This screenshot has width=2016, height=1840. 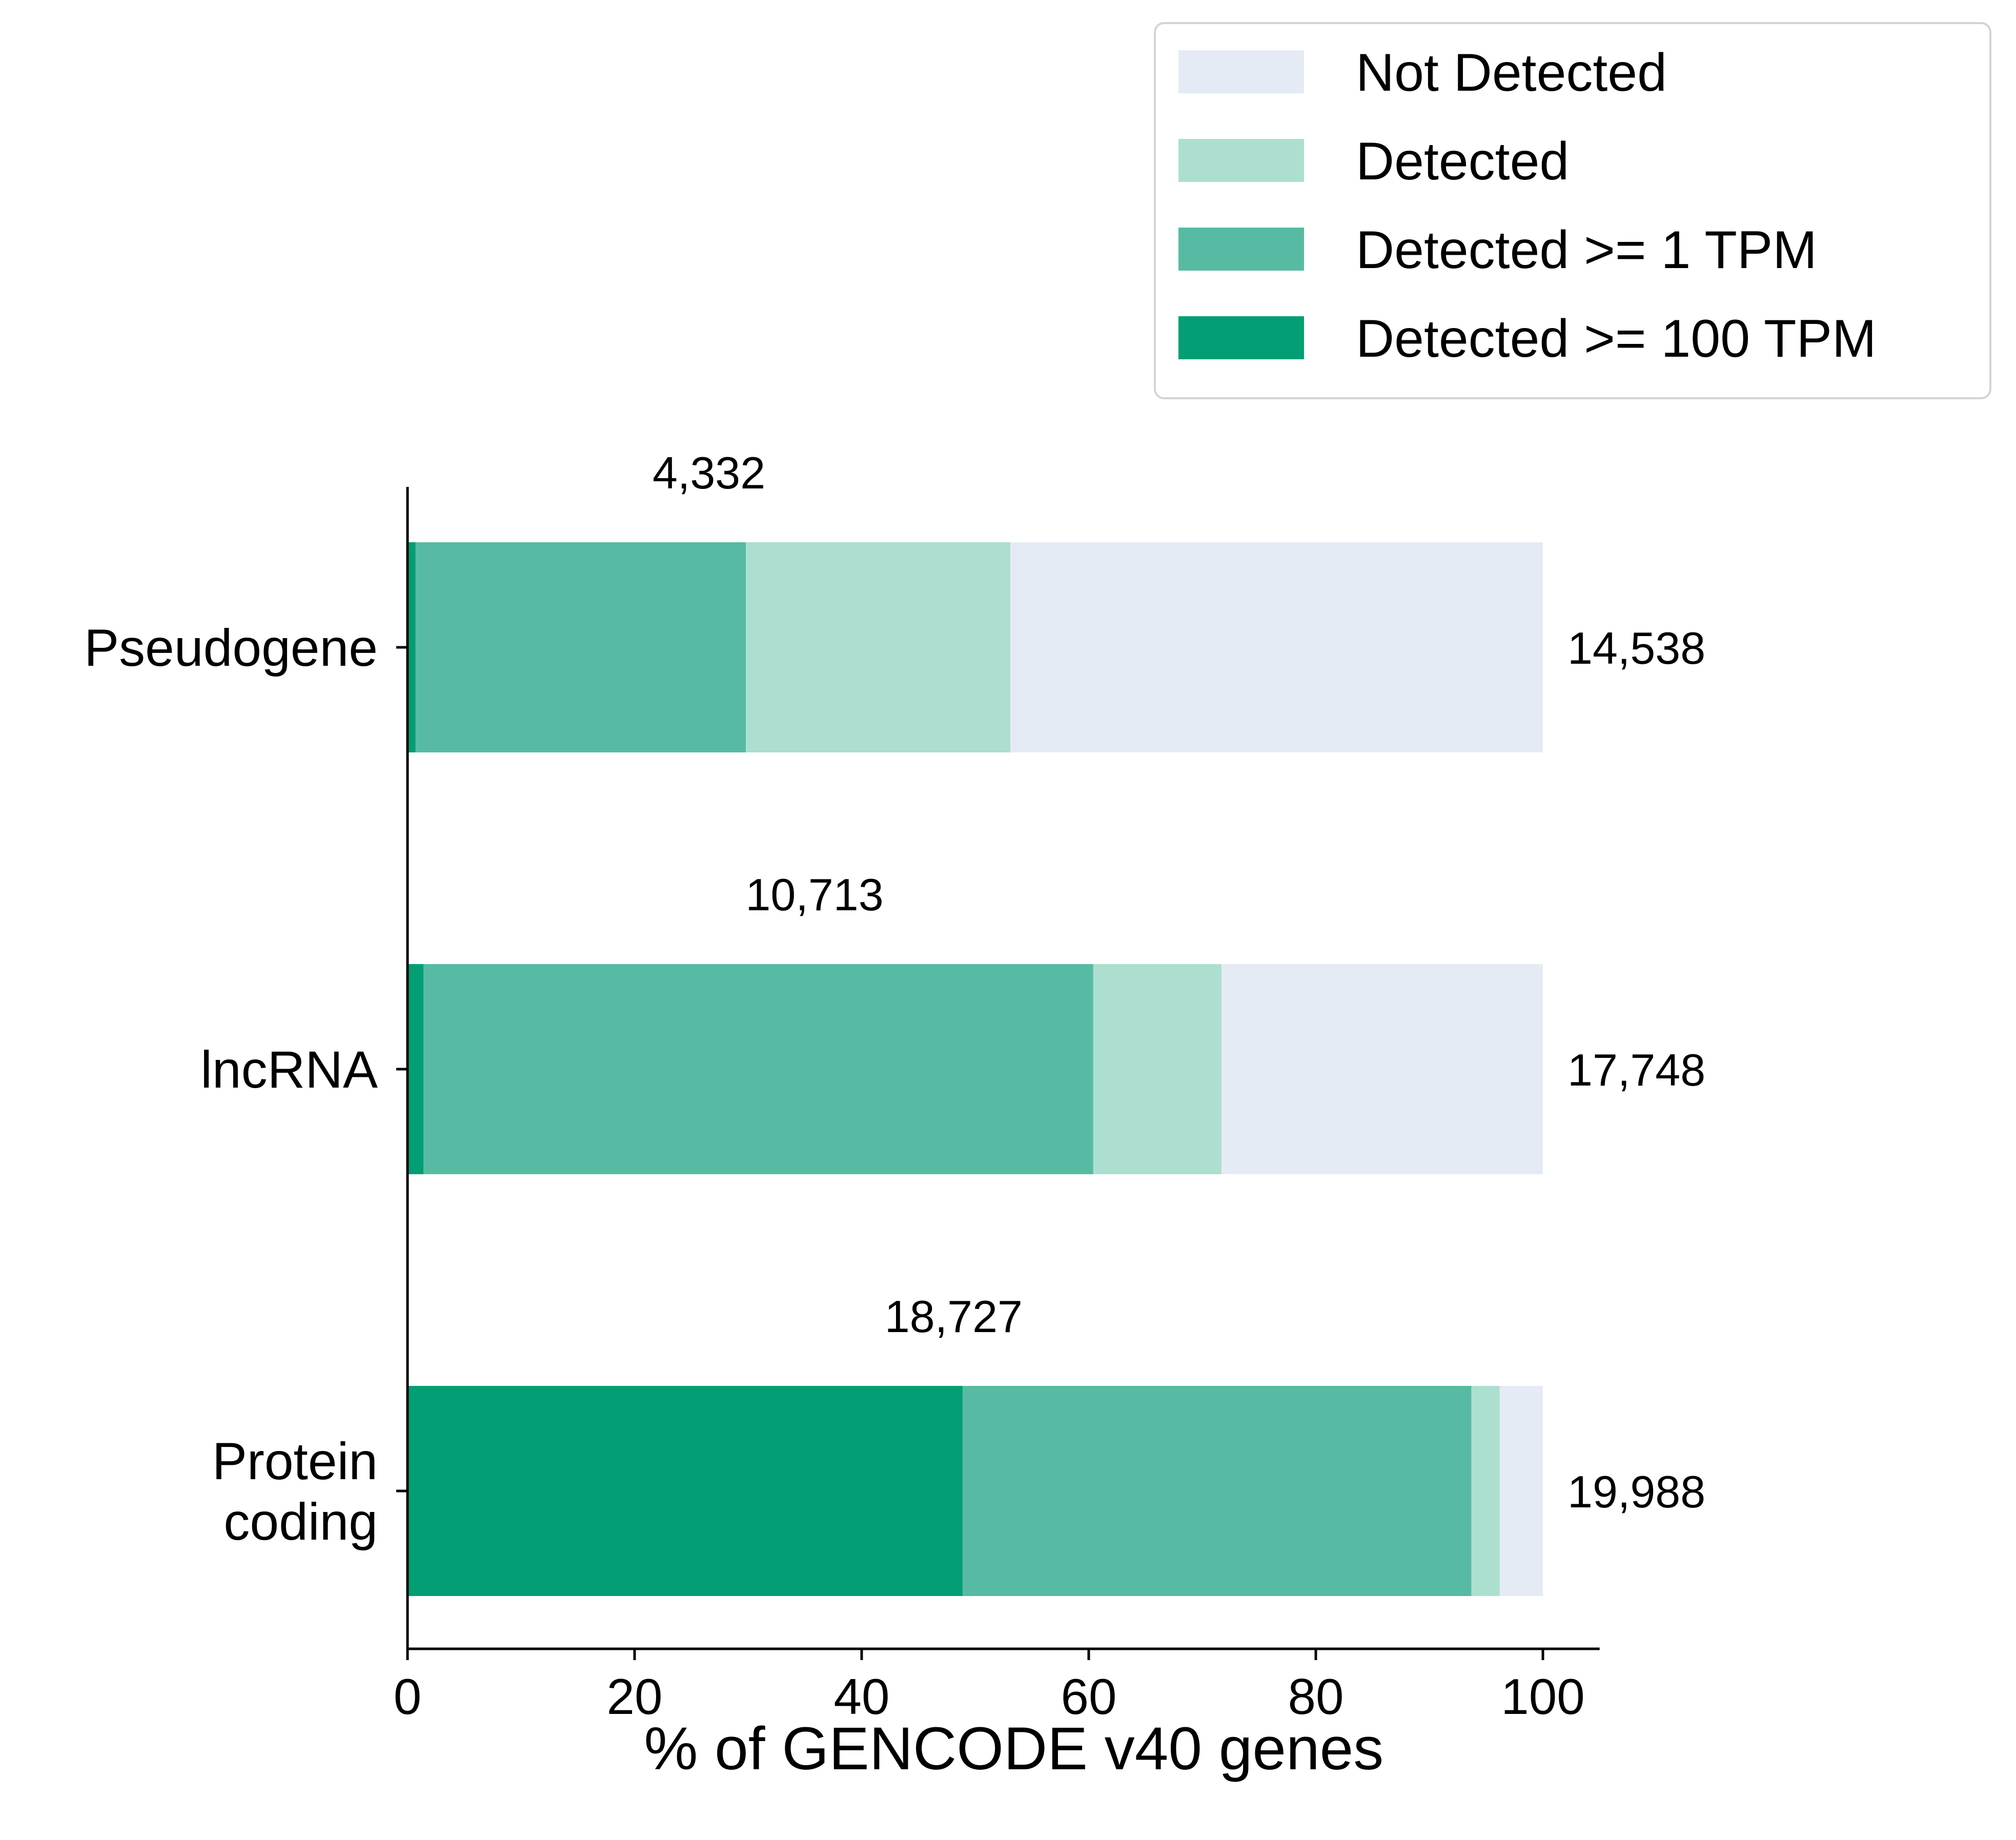 I want to click on category-label: lncRNA, so click(x=289, y=1069).